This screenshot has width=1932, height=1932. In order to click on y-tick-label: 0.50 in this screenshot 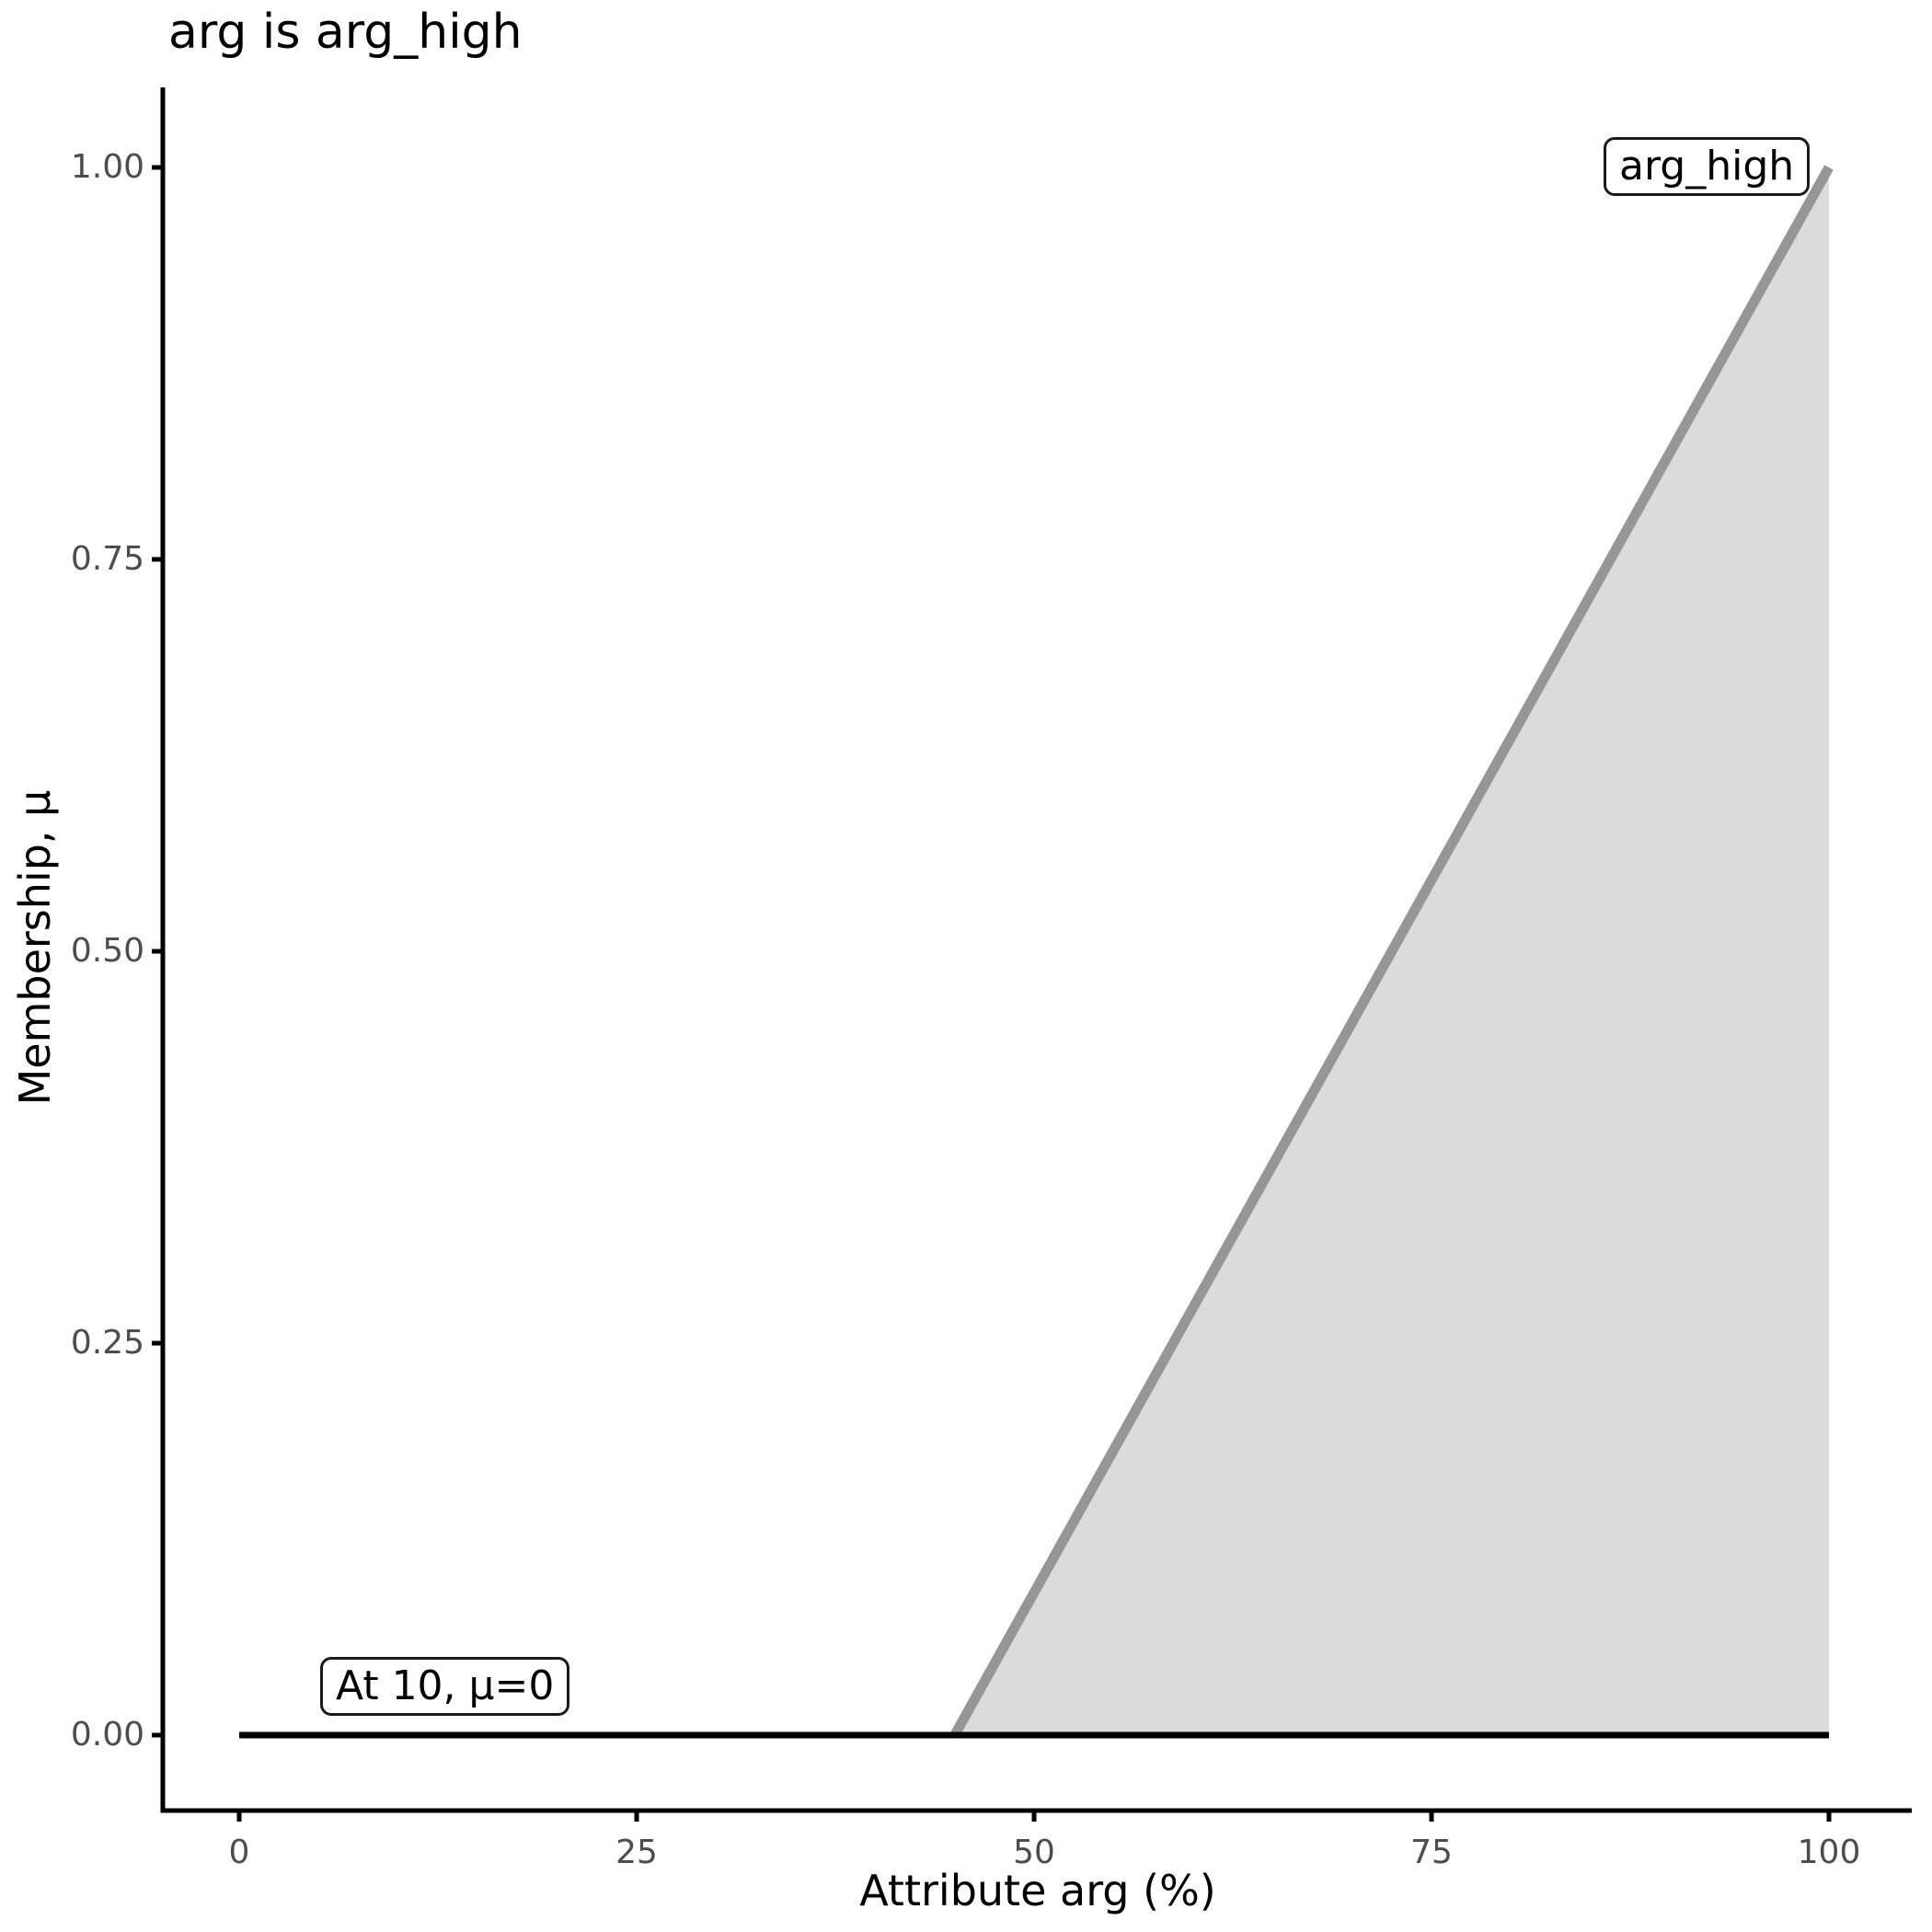, I will do `click(107, 951)`.